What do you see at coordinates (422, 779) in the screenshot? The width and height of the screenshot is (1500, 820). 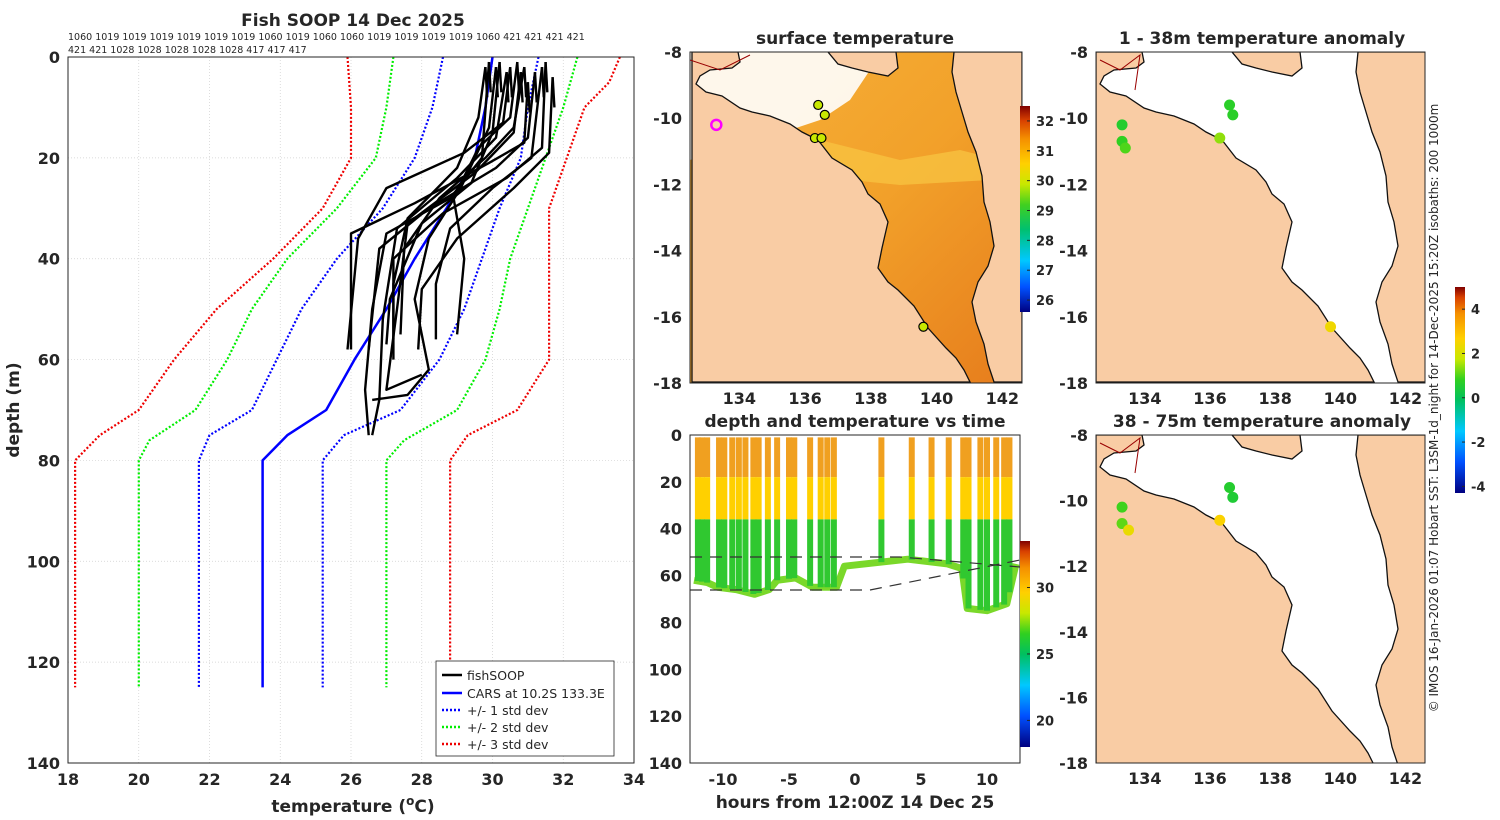 I see `profile-xtick-label: 28` at bounding box center [422, 779].